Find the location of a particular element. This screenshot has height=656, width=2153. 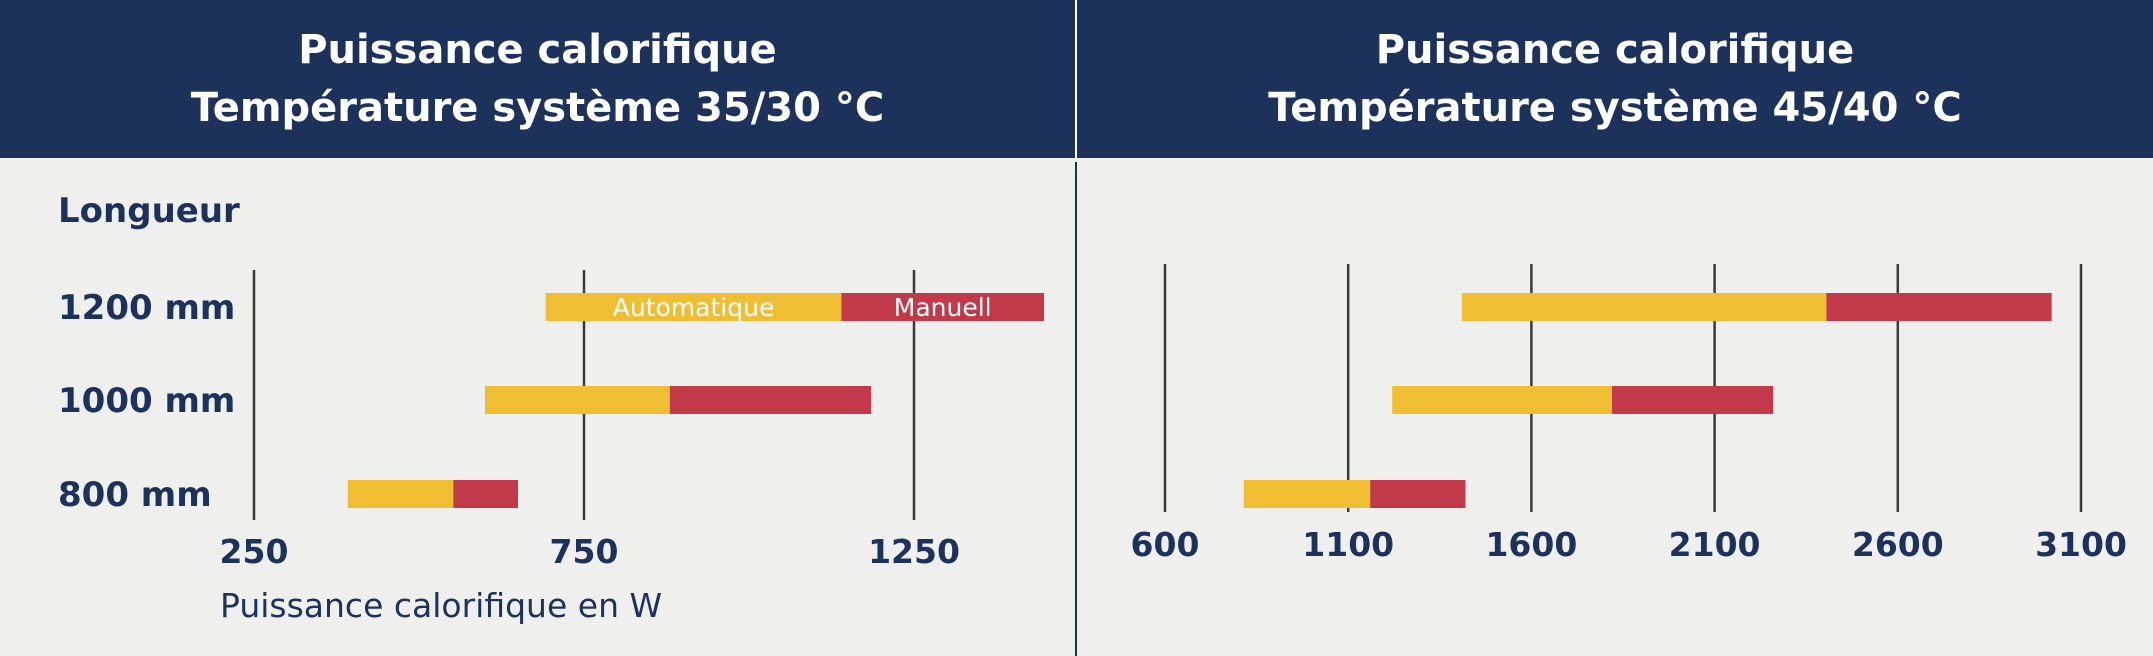

panel-divider is located at coordinates (1076, 409).